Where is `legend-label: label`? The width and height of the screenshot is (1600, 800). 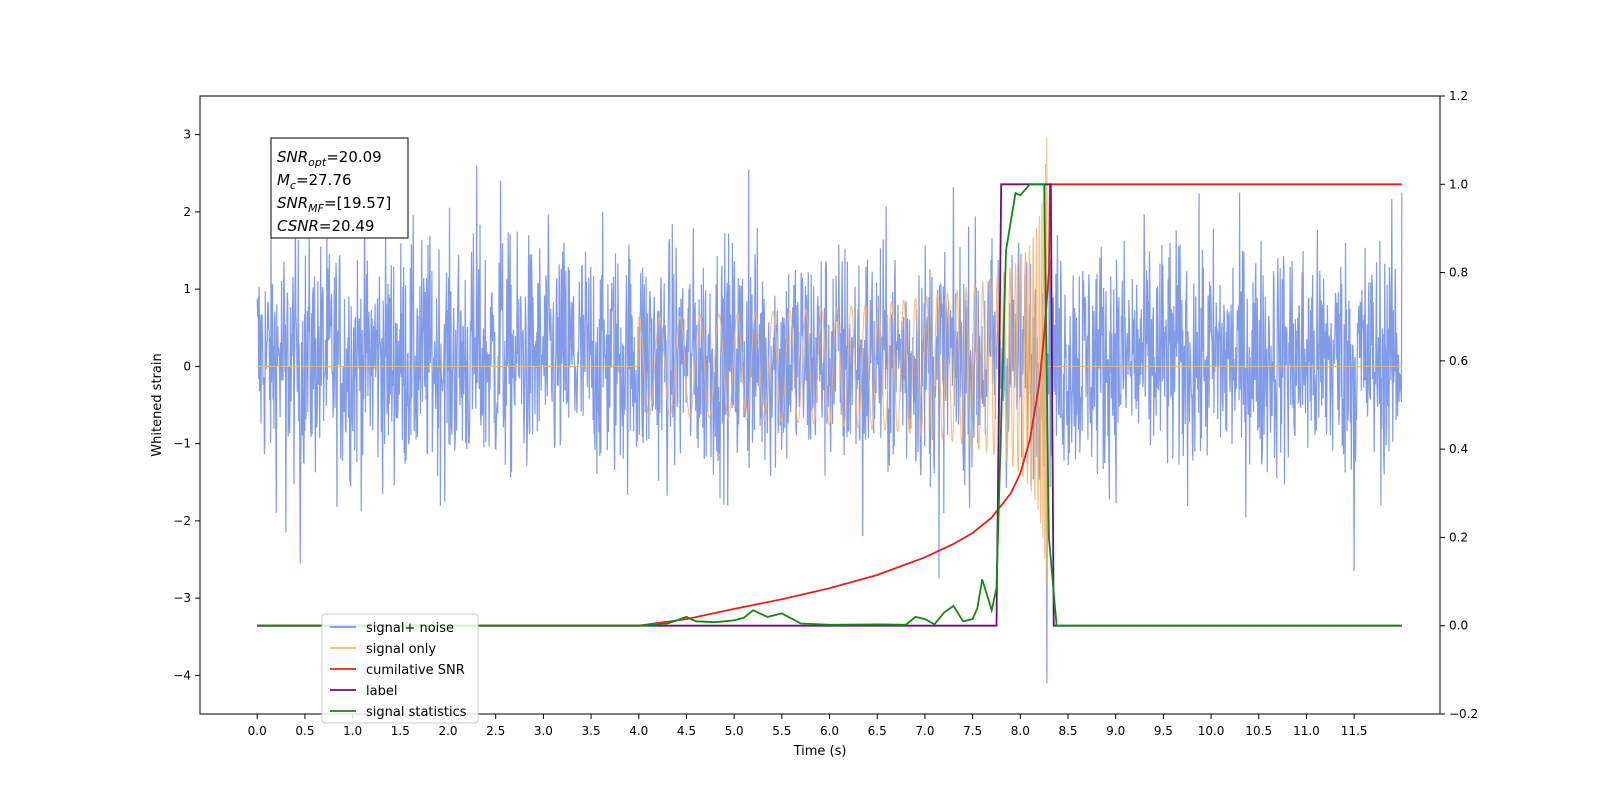 legend-label: label is located at coordinates (381, 691).